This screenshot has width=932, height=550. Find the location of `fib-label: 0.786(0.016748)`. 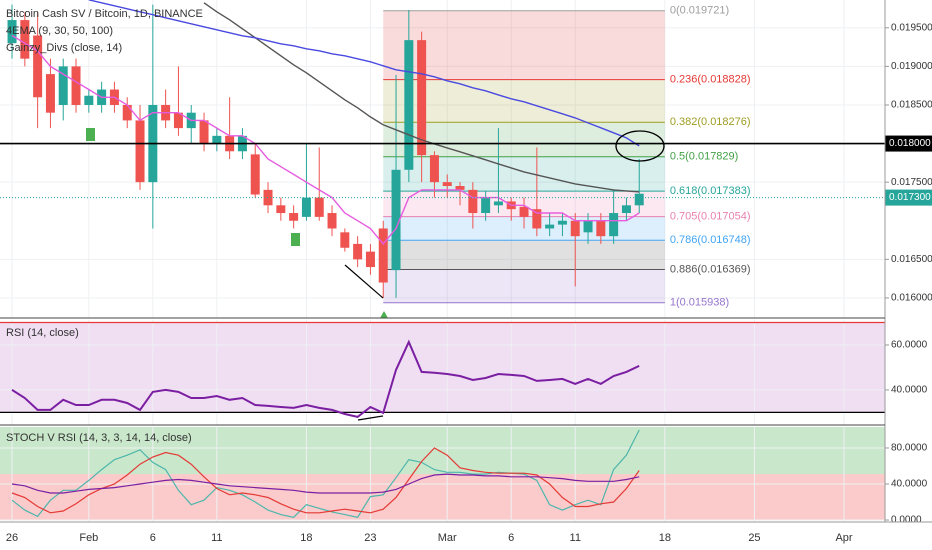

fib-label: 0.786(0.016748) is located at coordinates (710, 240).